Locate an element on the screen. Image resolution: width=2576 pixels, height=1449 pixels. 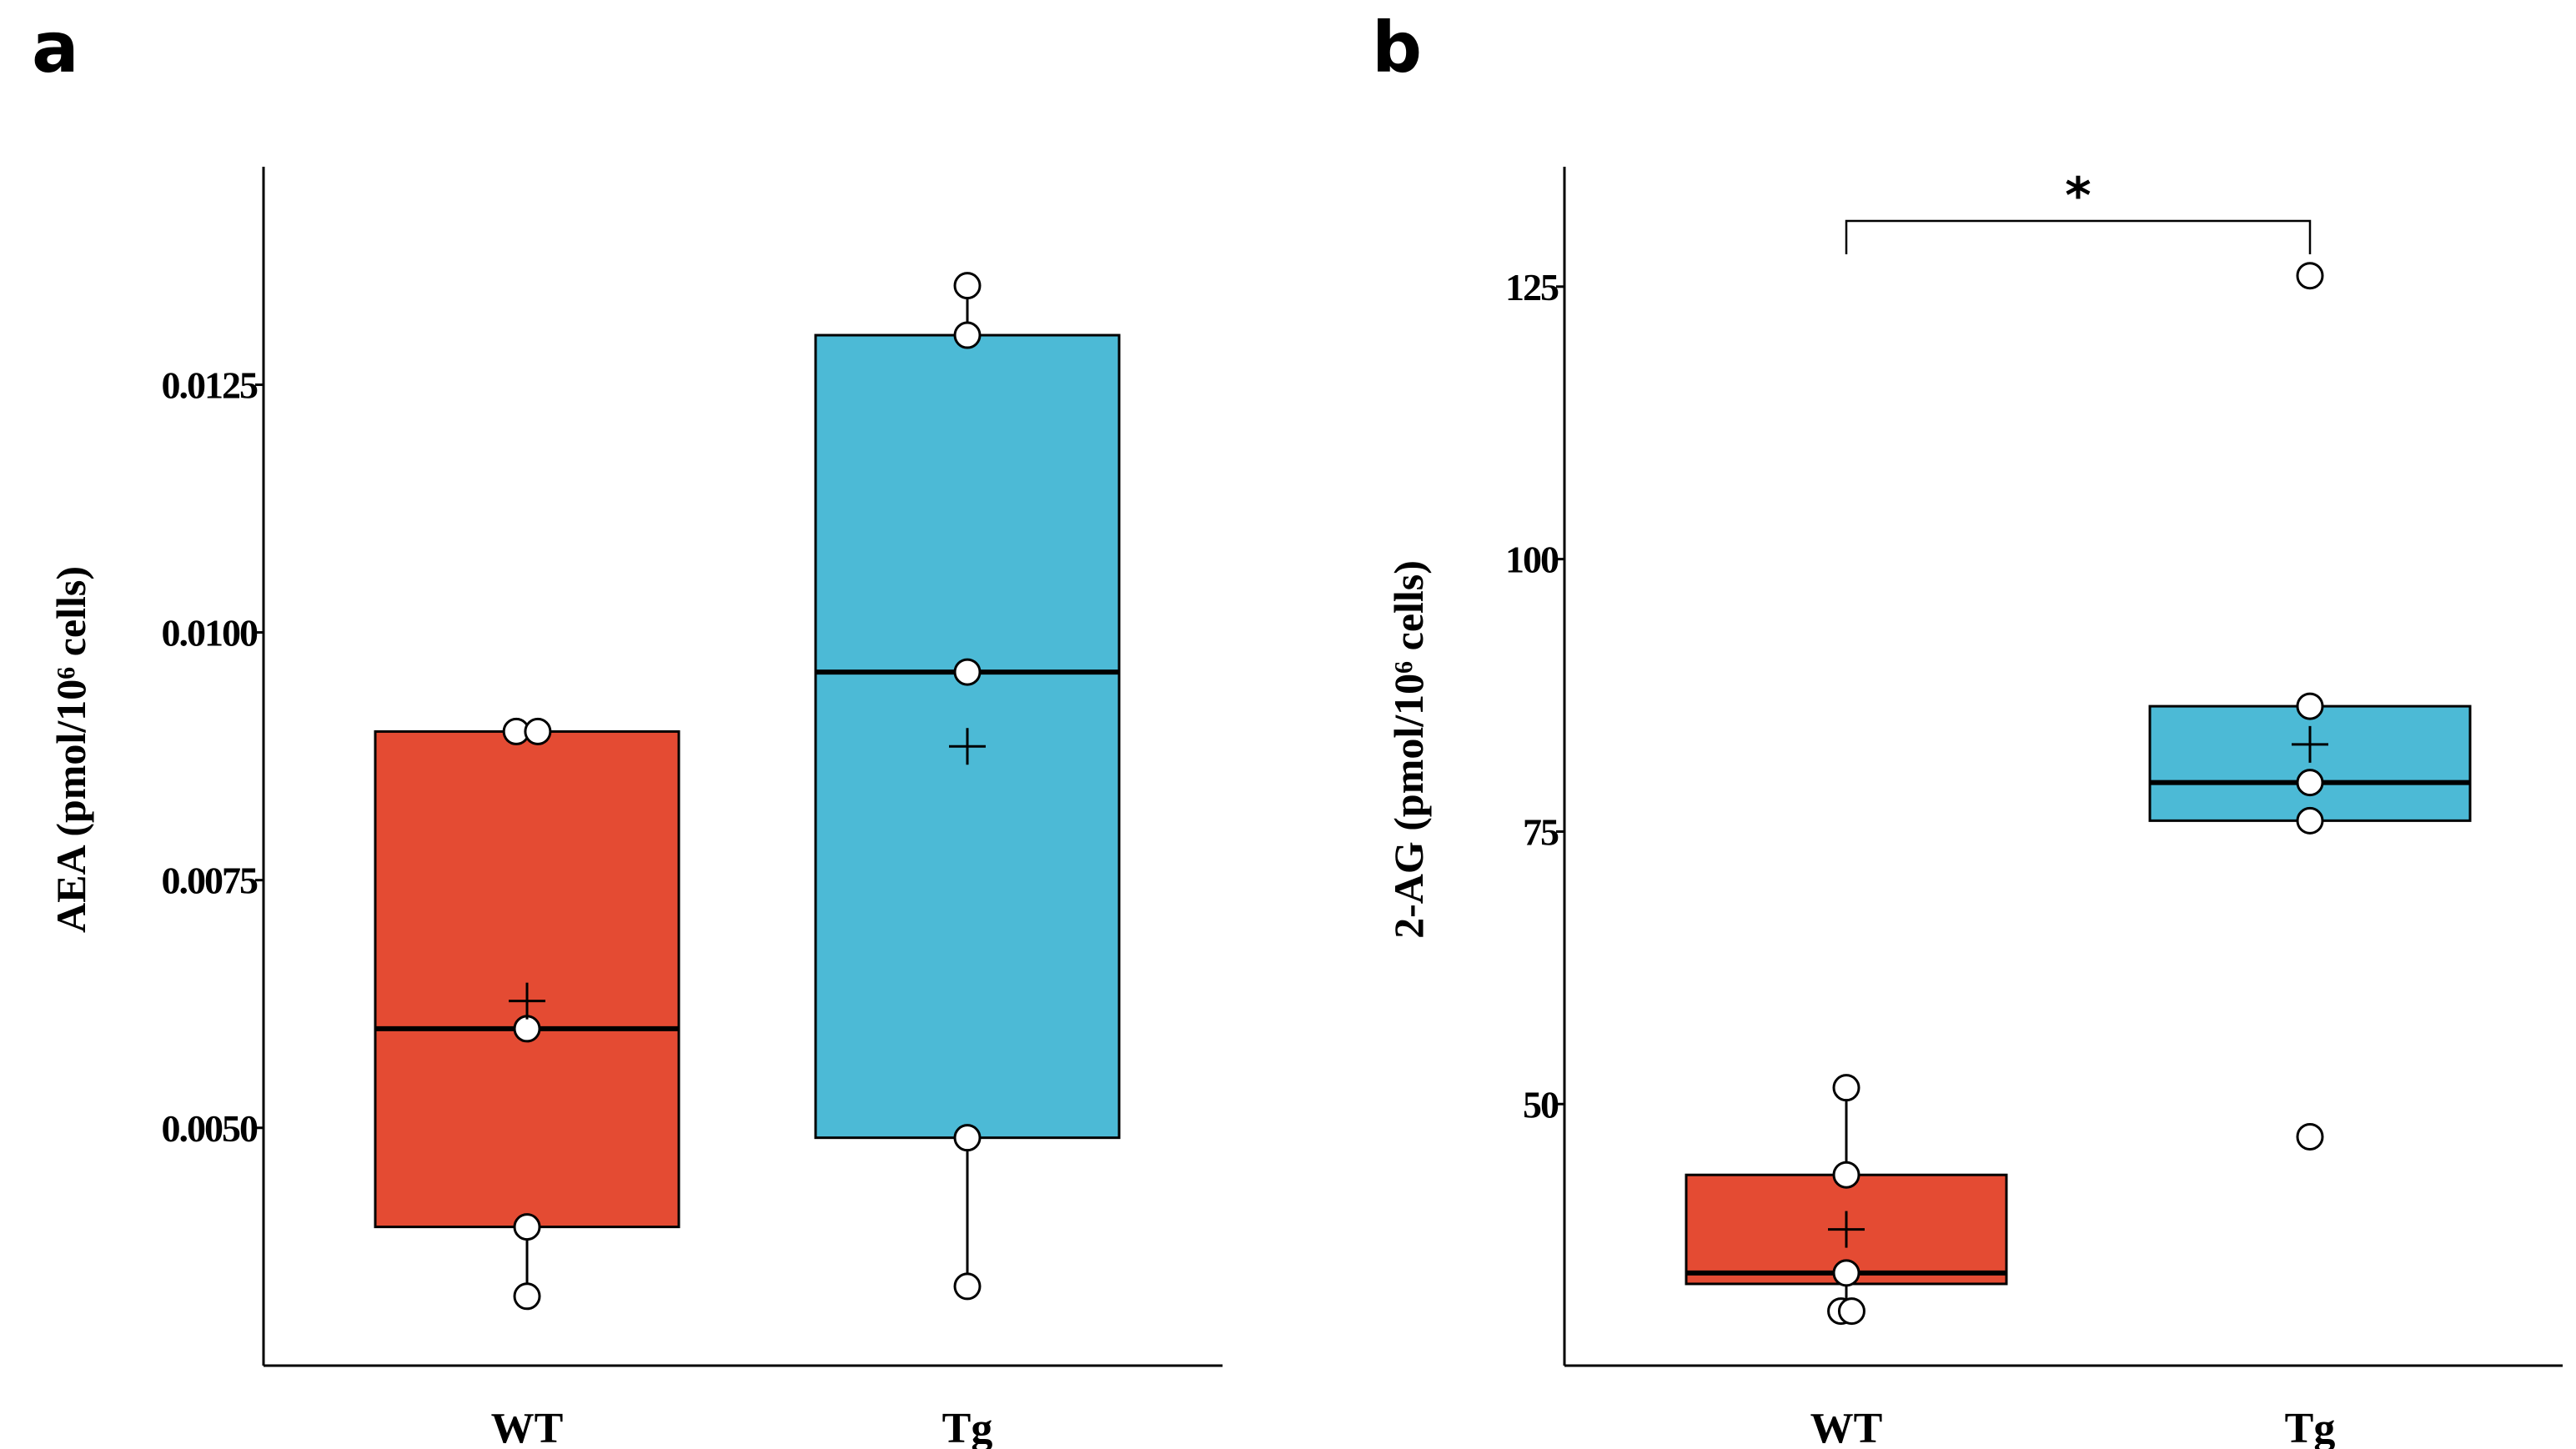
box-tg is located at coordinates (2310, 763).